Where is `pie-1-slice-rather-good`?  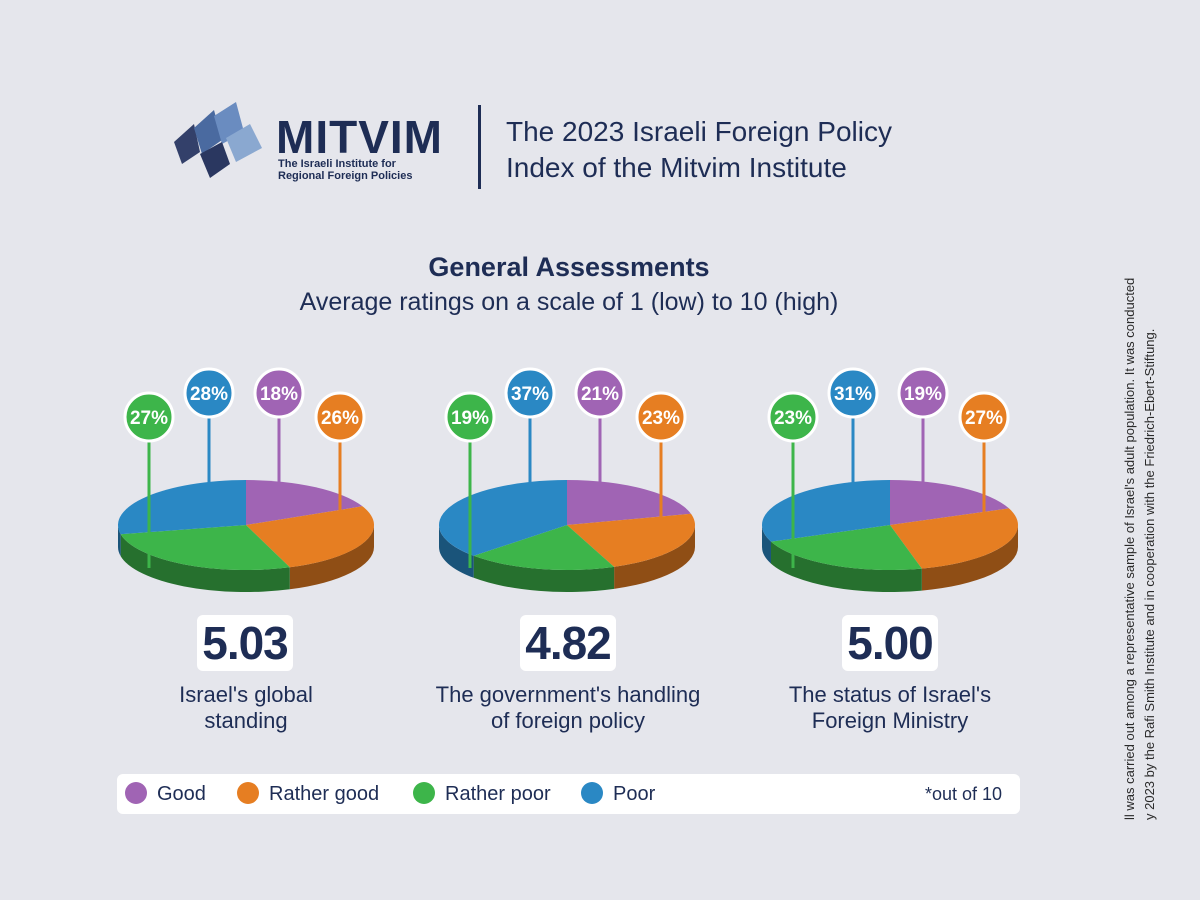 pie-1-slice-rather-good is located at coordinates (310, 537).